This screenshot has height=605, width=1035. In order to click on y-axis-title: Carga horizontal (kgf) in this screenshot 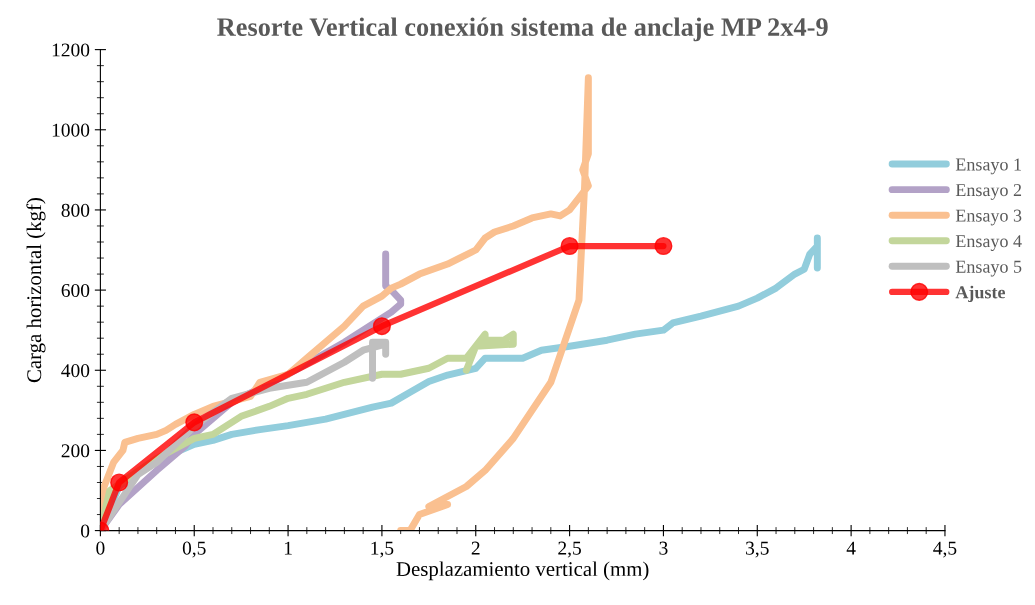, I will do `click(36, 290)`.